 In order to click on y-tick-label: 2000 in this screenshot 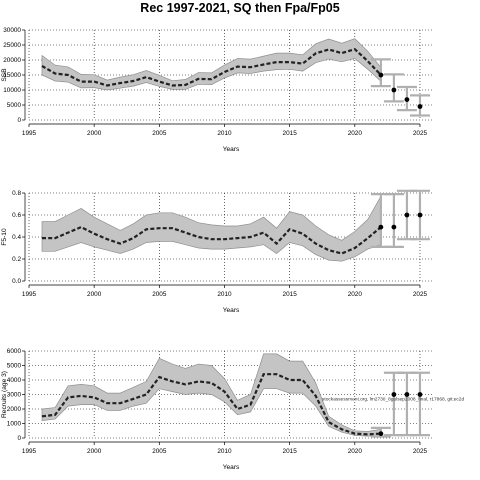, I will do `click(14, 409)`.